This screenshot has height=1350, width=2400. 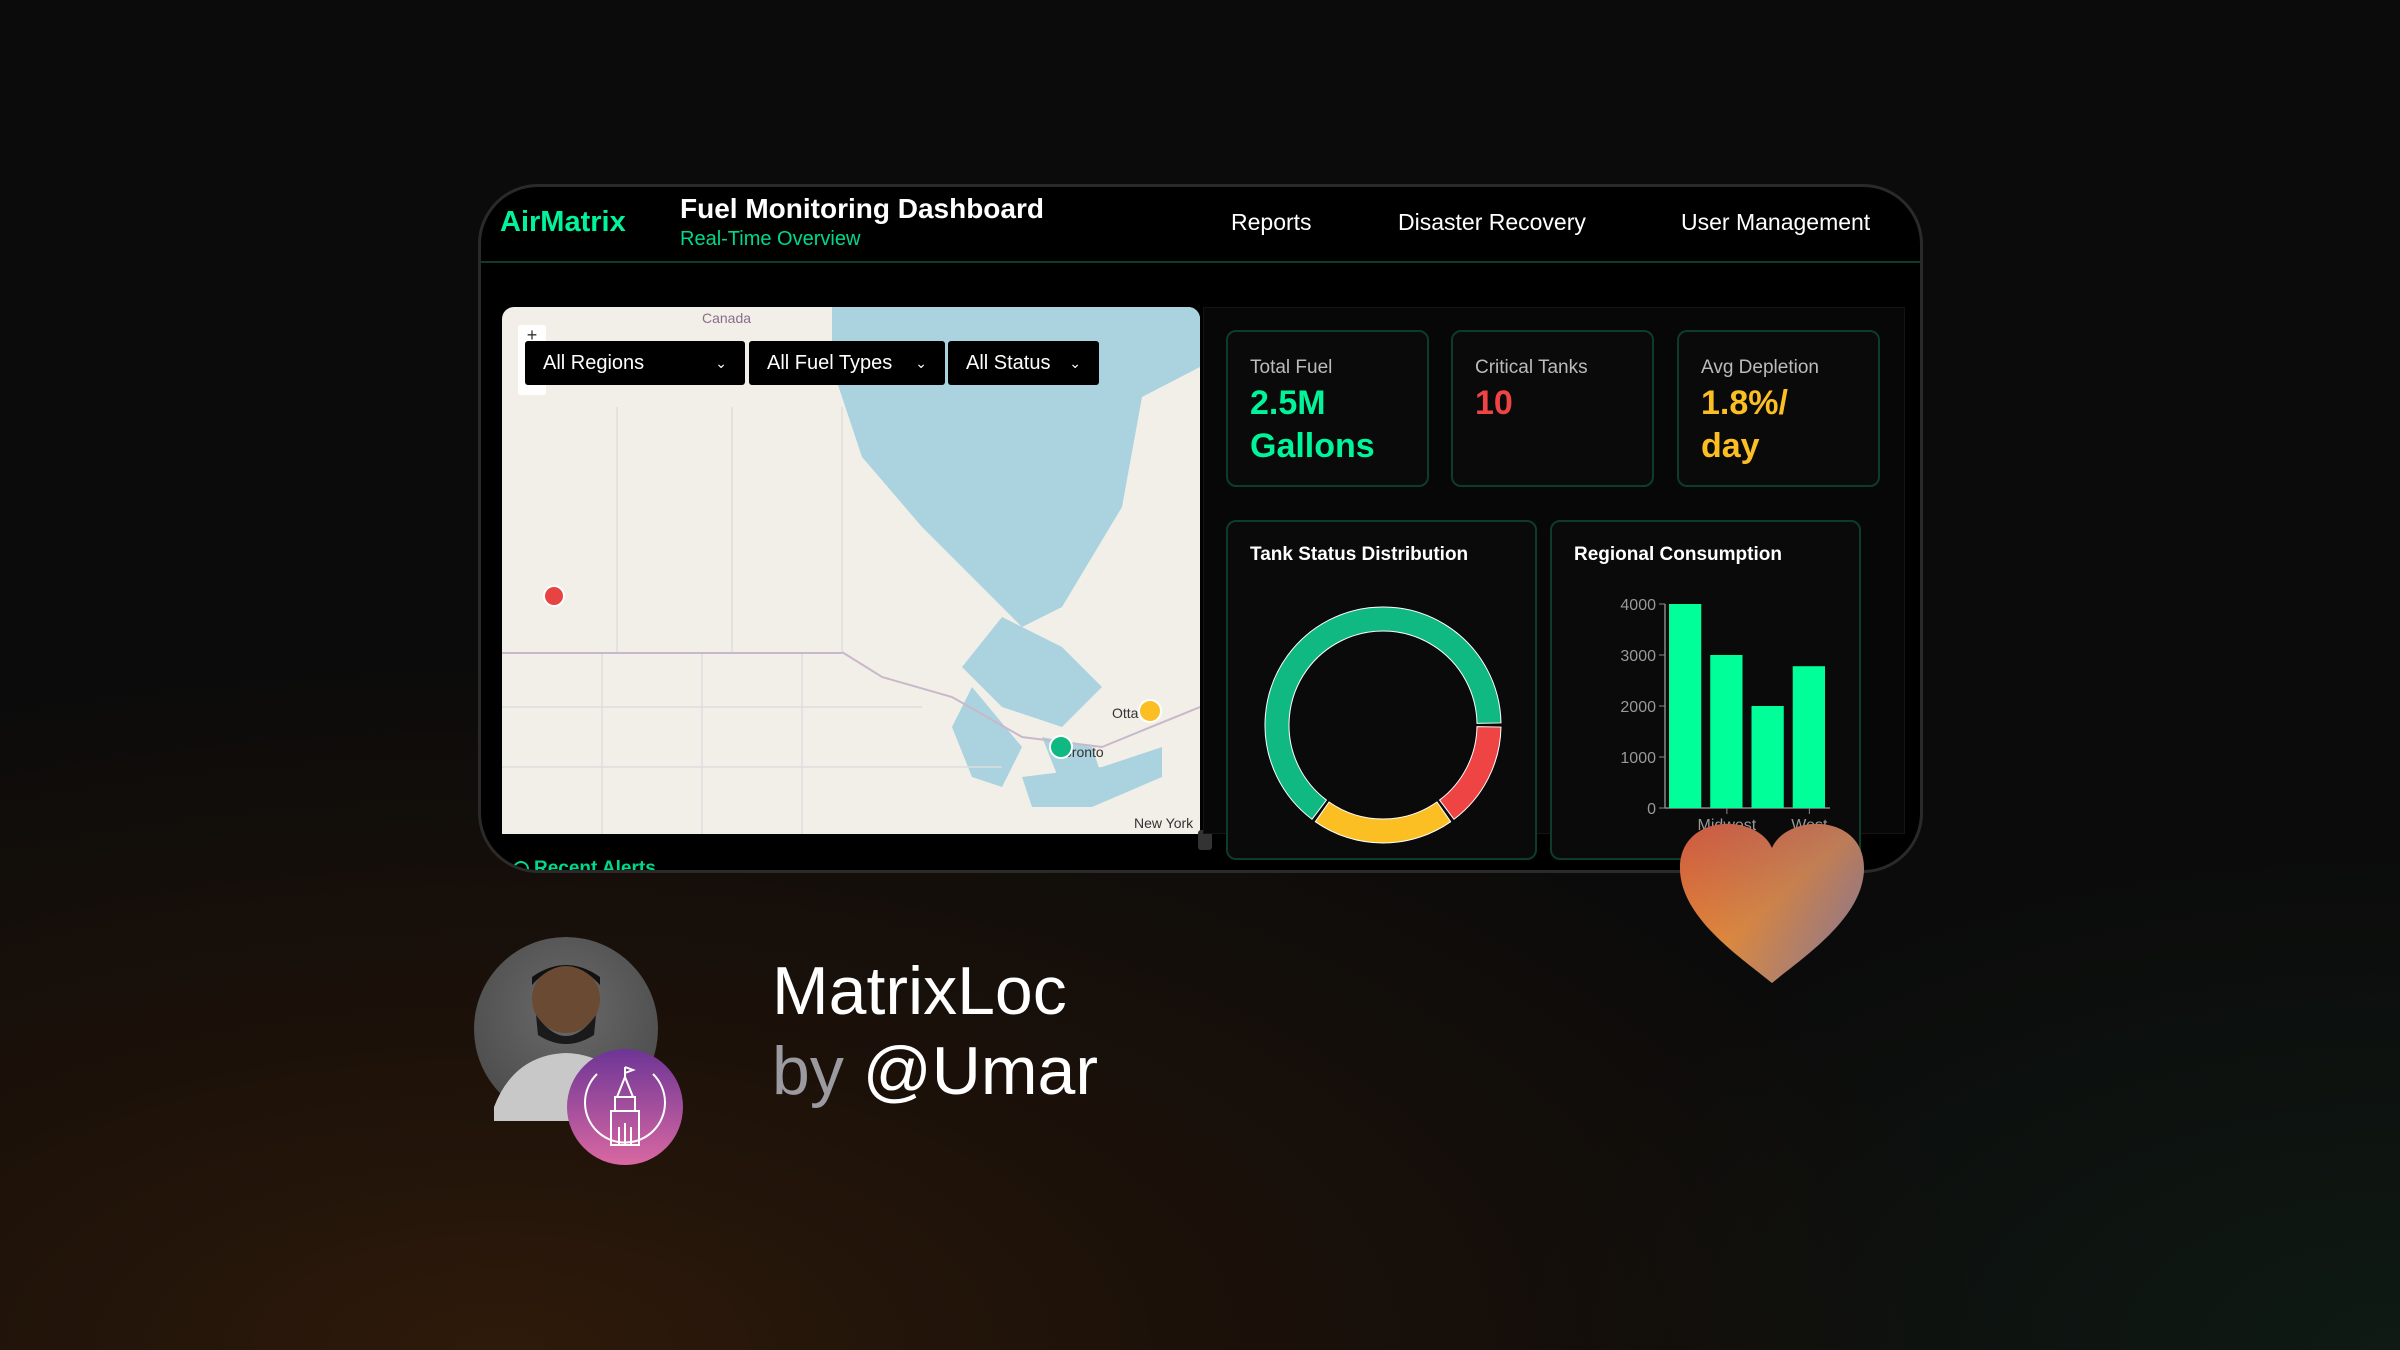 I want to click on status-select: All Status ⌄, so click(x=1023, y=363).